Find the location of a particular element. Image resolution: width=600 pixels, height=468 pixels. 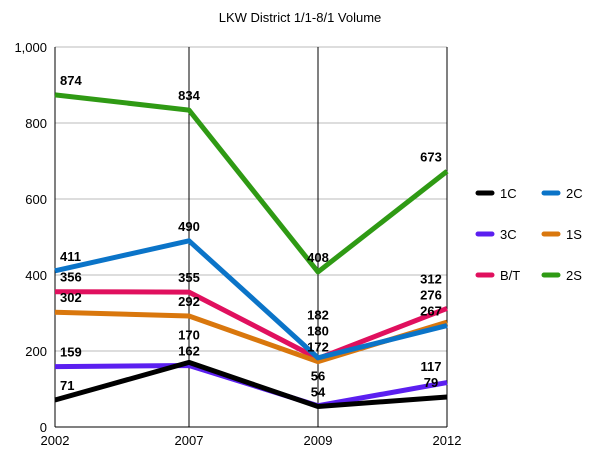

data-label: 312 is located at coordinates (431, 279).